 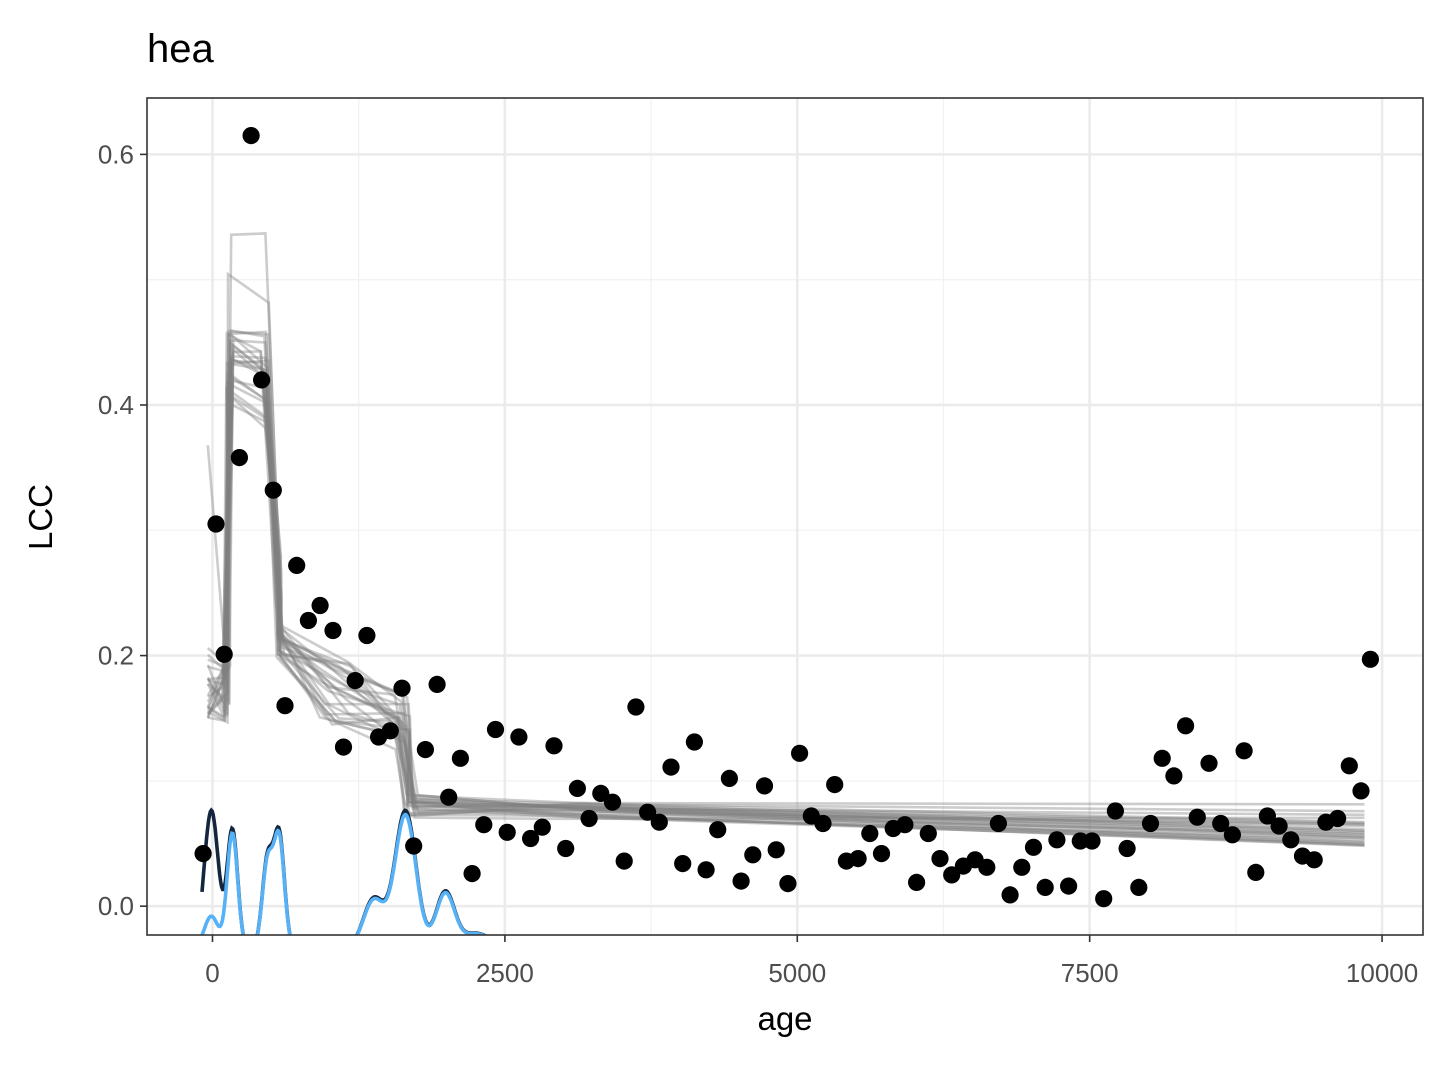 I want to click on y-tick-label: 0.2, so click(x=116, y=656).